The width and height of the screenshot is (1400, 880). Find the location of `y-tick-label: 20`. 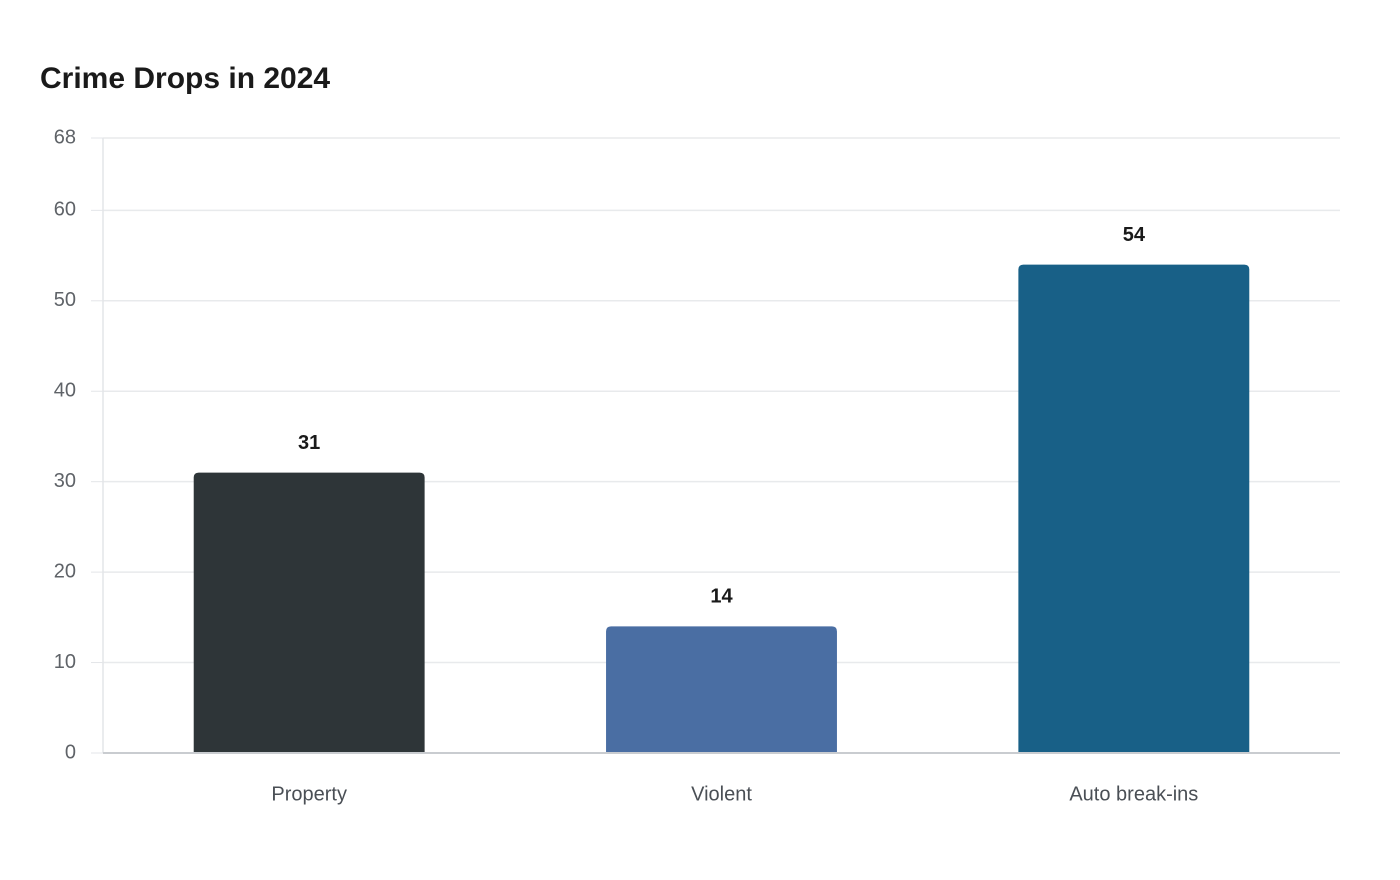

y-tick-label: 20 is located at coordinates (65, 571).